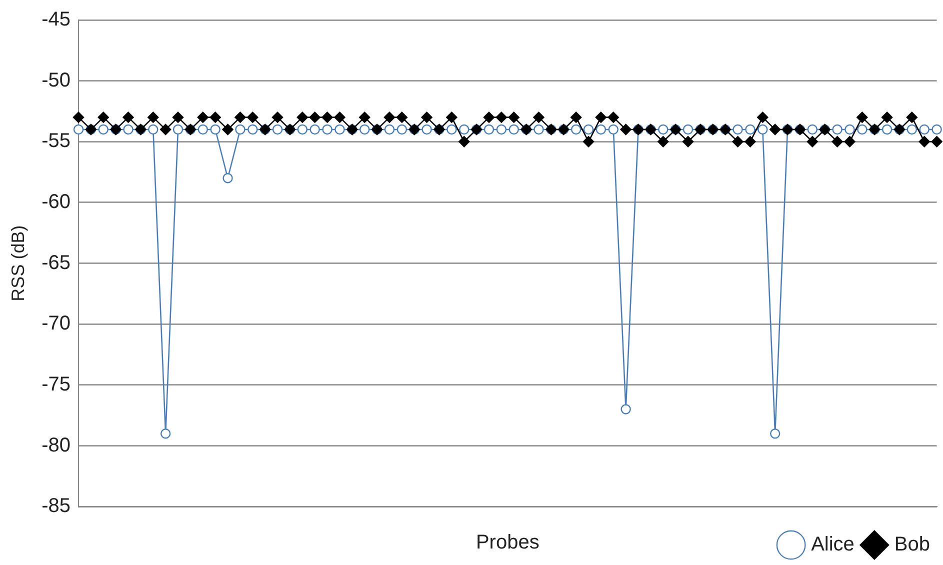 The width and height of the screenshot is (943, 565). What do you see at coordinates (18, 263) in the screenshot?
I see `y-axis-title: RSS (dB)` at bounding box center [18, 263].